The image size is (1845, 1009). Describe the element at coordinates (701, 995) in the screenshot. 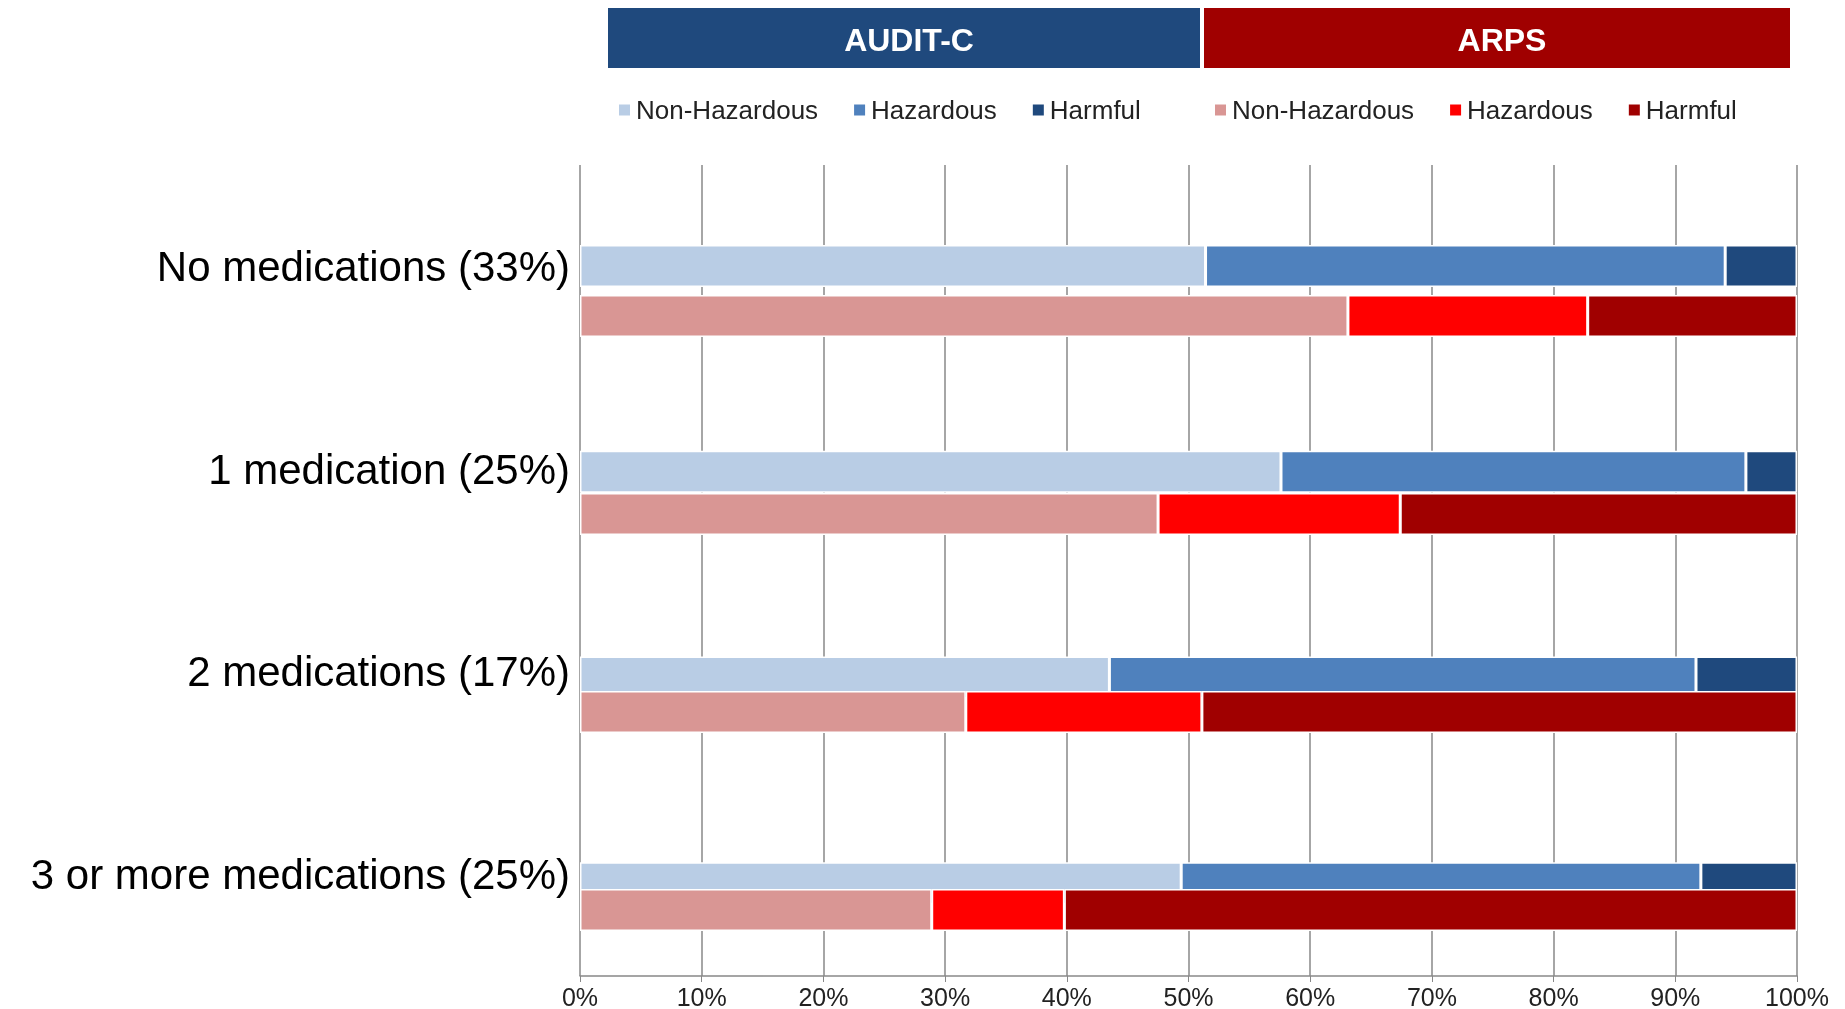

I see `x-tick-label: 10%` at that location.